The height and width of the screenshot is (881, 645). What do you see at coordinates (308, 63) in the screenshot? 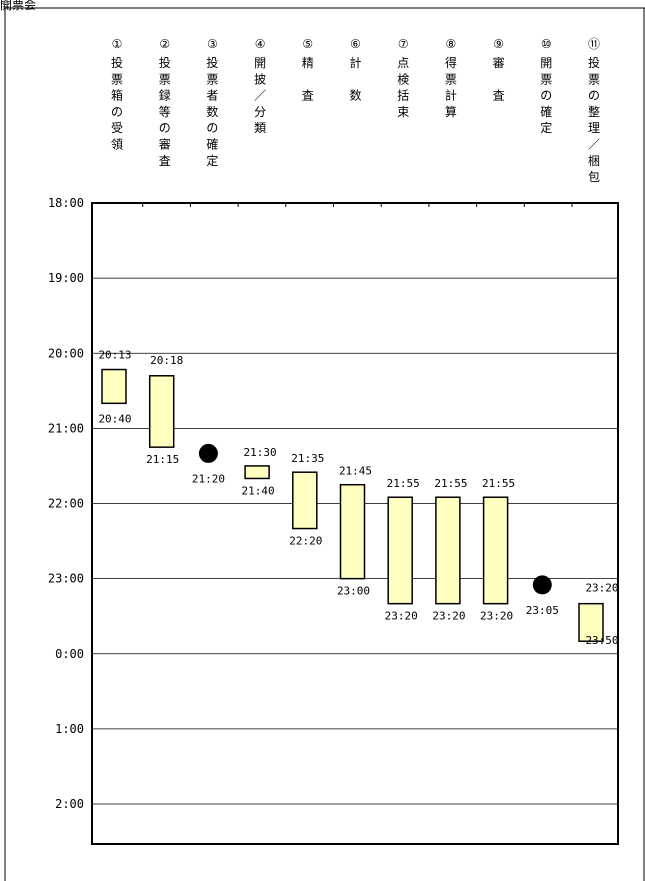
I see `task-name-char: 精` at bounding box center [308, 63].